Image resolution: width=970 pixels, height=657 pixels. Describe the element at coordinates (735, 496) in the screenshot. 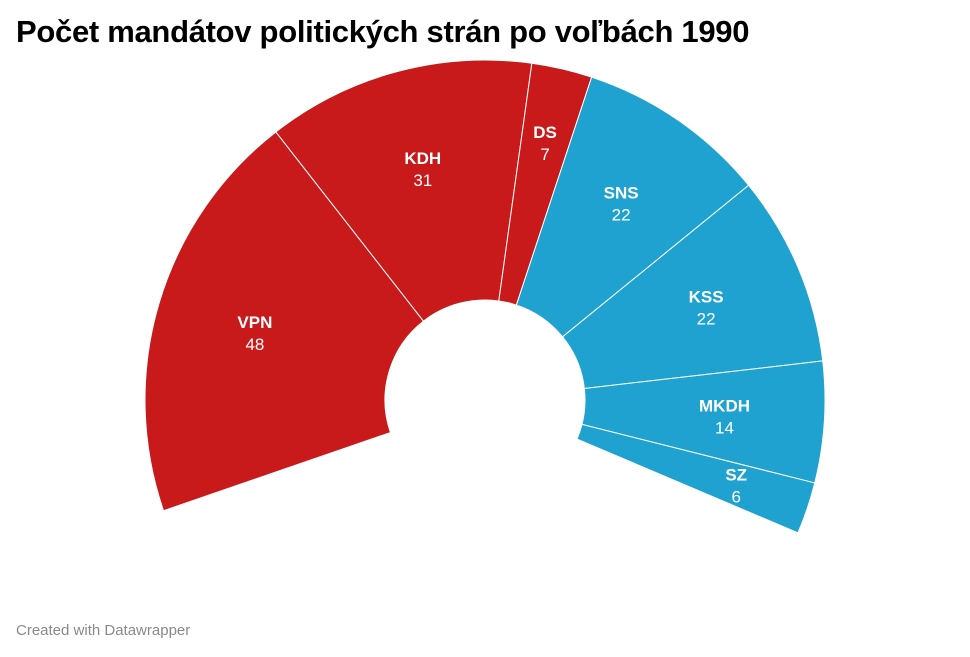

I see `label-value-sz: 6` at that location.